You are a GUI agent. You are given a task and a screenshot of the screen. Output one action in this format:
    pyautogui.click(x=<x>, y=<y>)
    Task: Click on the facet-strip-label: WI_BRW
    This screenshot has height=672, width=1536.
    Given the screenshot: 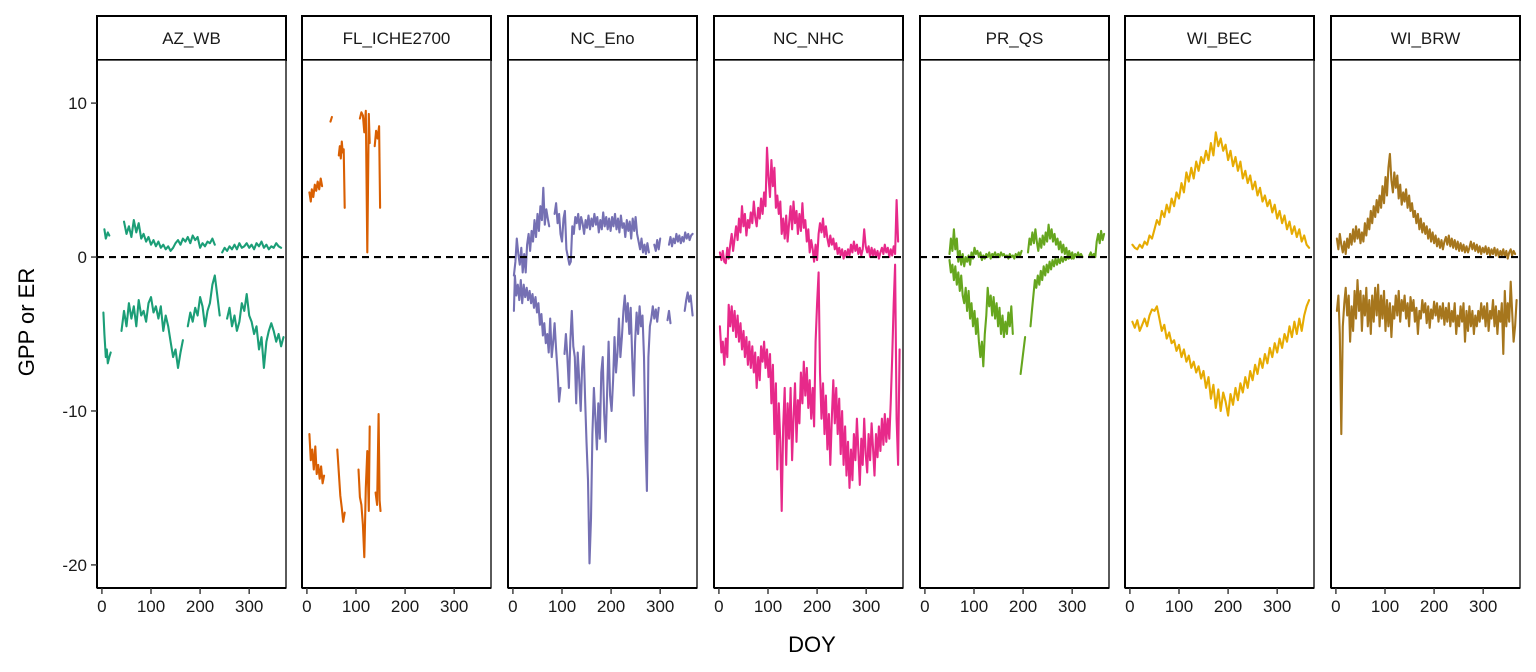 What is the action you would take?
    pyautogui.click(x=1426, y=38)
    